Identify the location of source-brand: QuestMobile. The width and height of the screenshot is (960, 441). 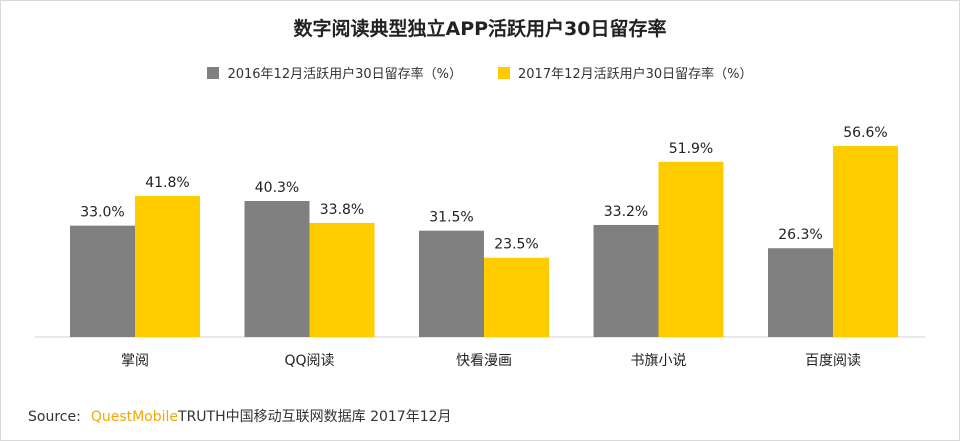
(134, 417).